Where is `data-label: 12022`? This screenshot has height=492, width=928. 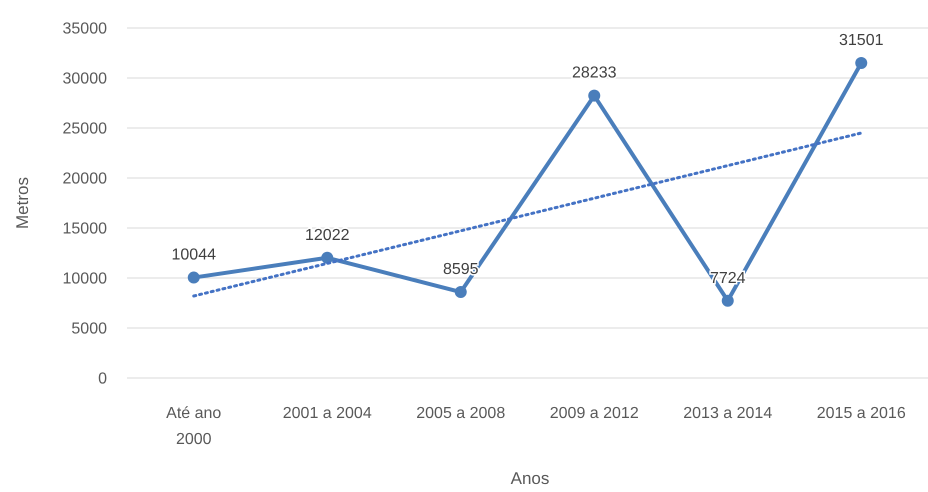 data-label: 12022 is located at coordinates (327, 235).